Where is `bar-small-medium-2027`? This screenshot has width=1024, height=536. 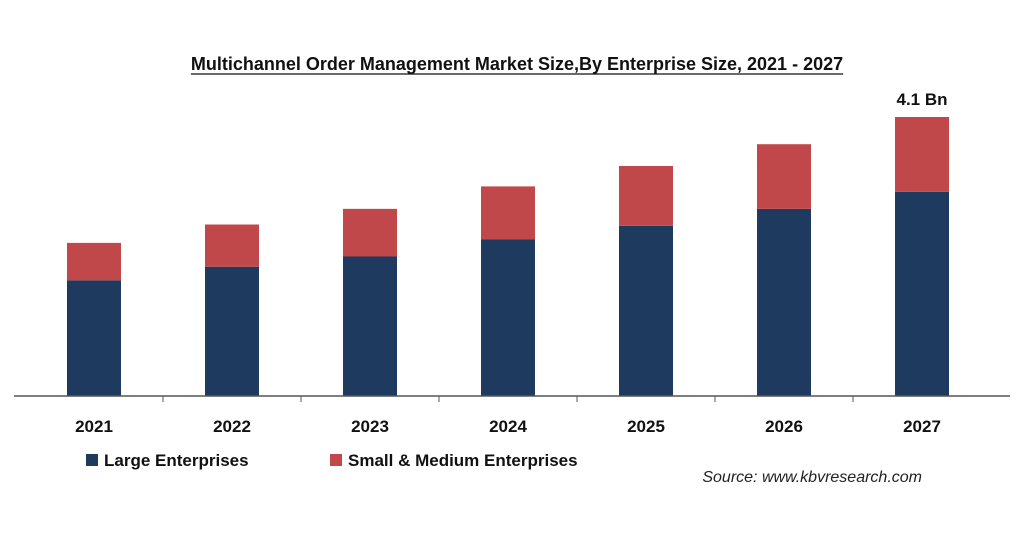 bar-small-medium-2027 is located at coordinates (922, 154).